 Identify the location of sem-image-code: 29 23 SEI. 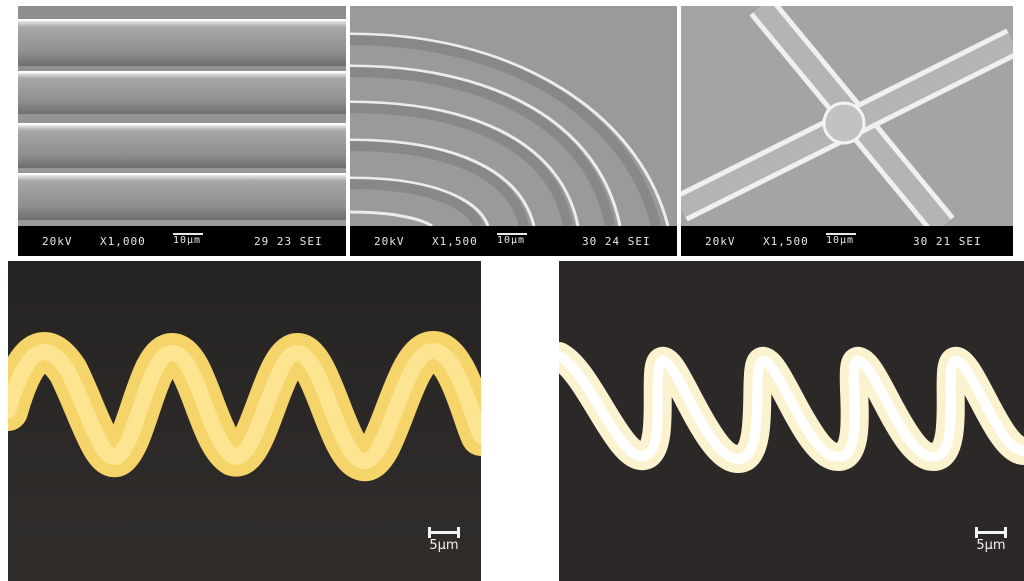
(288, 241).